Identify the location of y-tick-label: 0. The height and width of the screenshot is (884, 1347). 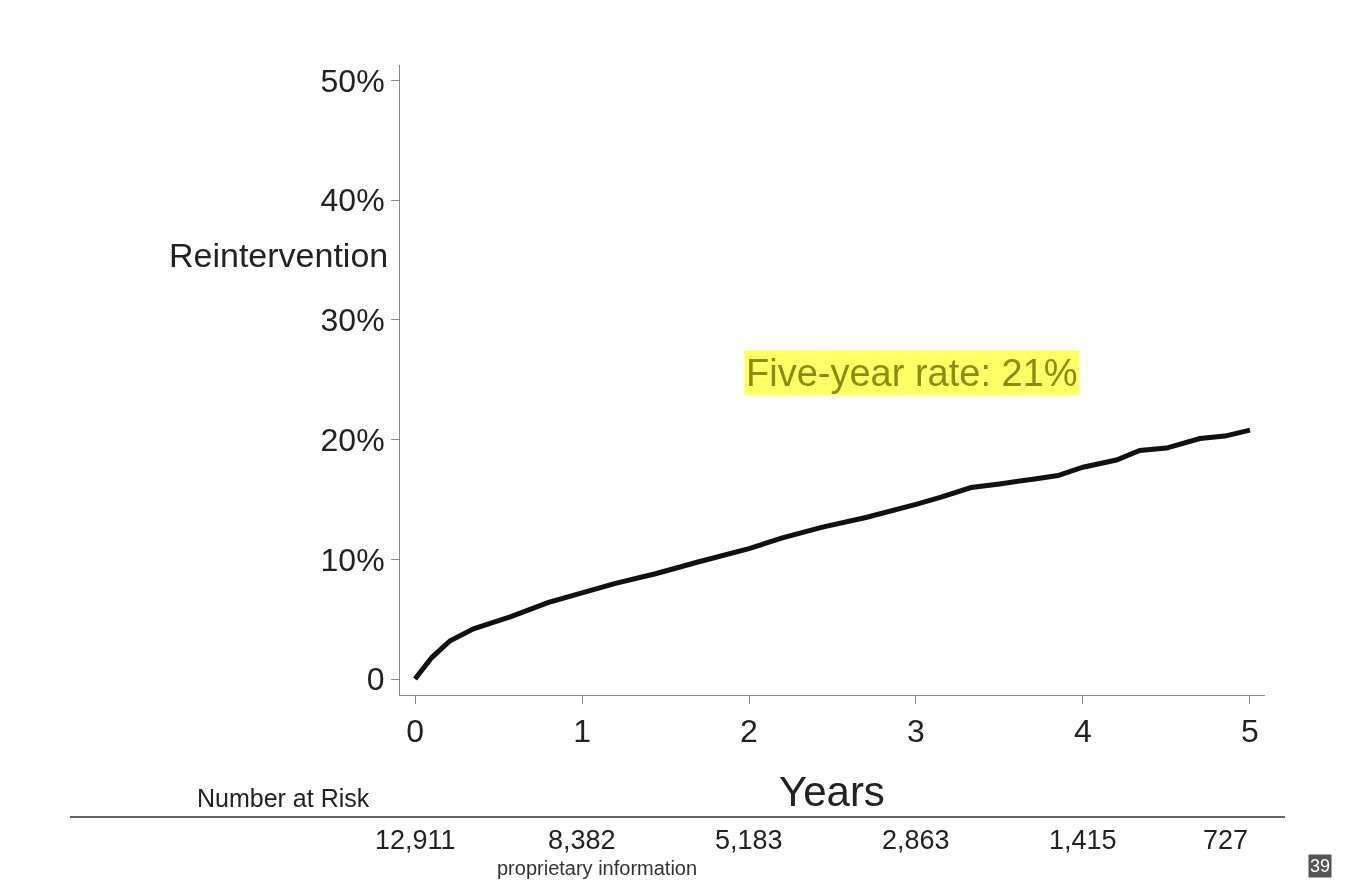
(375, 679).